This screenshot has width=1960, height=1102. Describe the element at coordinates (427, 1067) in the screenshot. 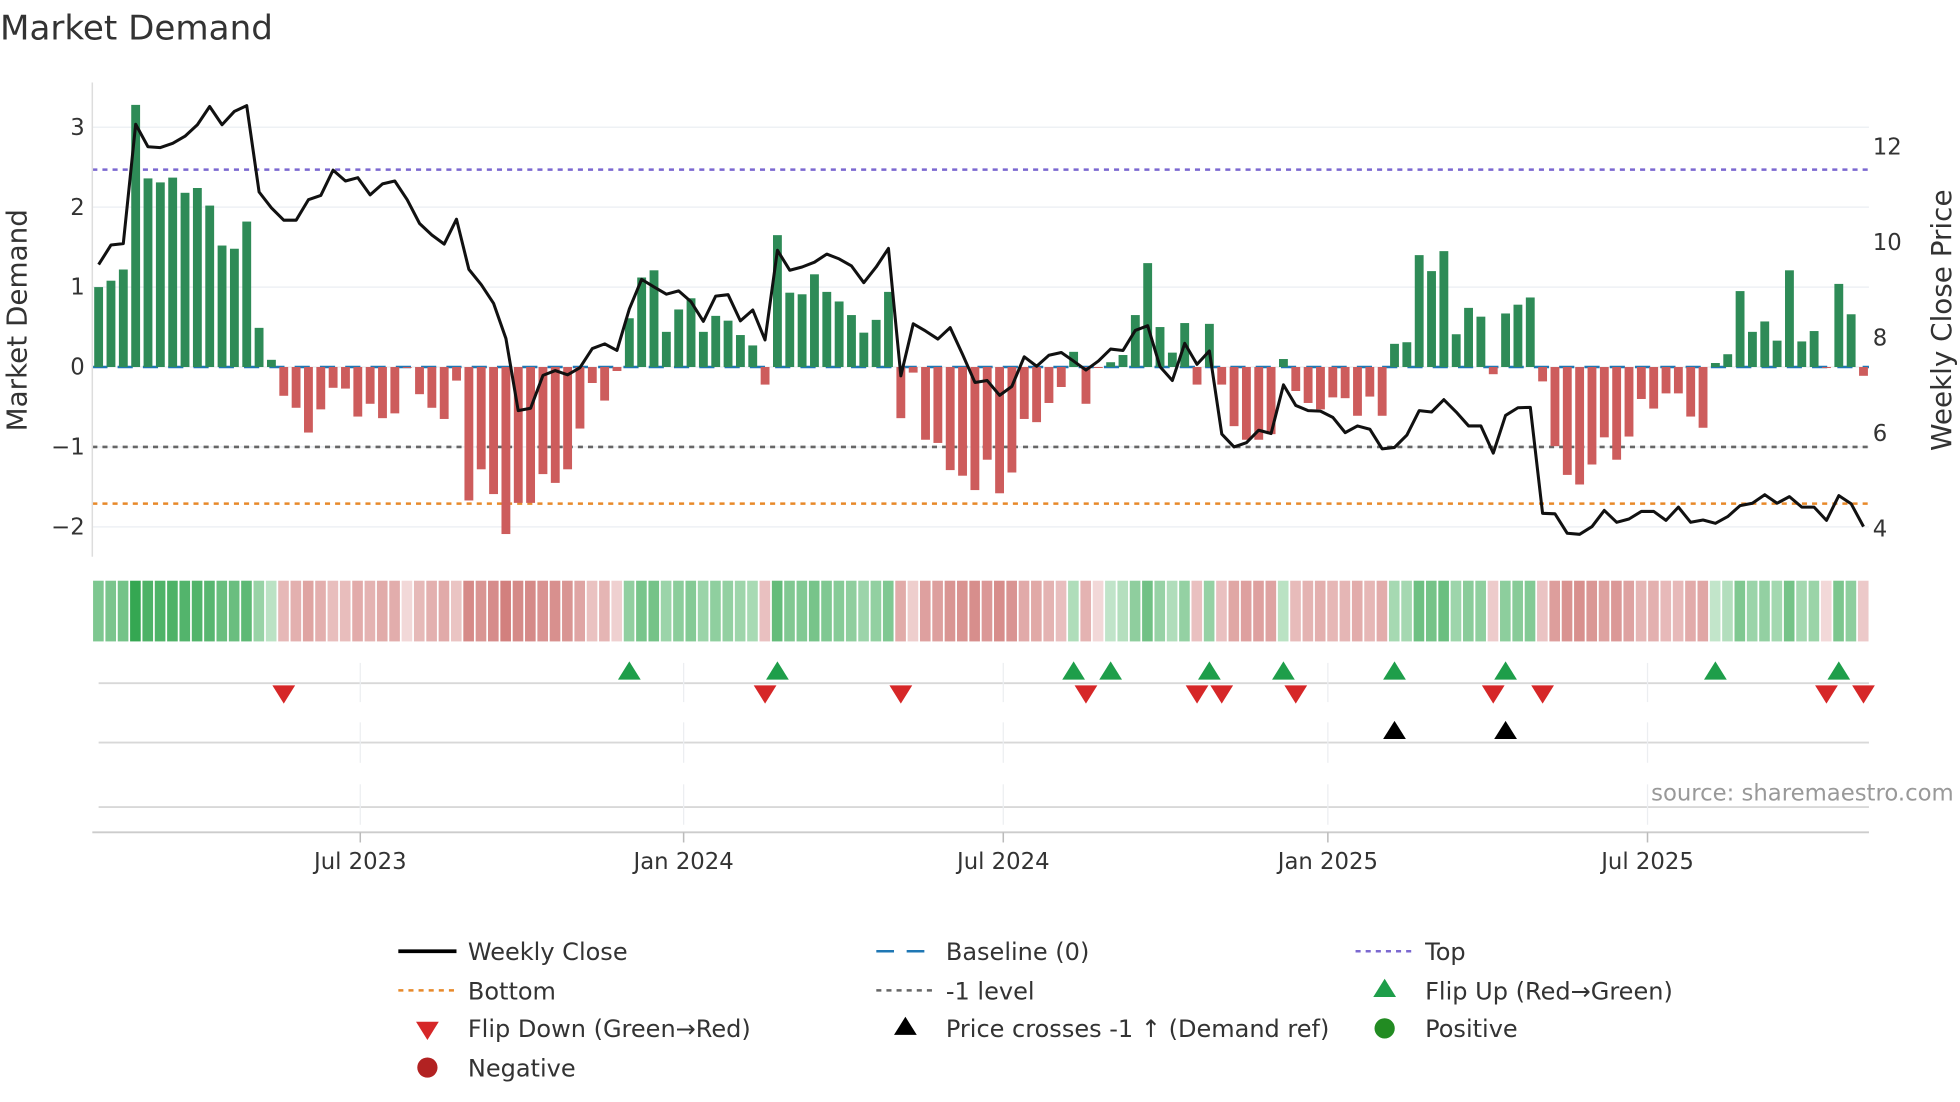

I see `legend-negative-dot-icon` at that location.